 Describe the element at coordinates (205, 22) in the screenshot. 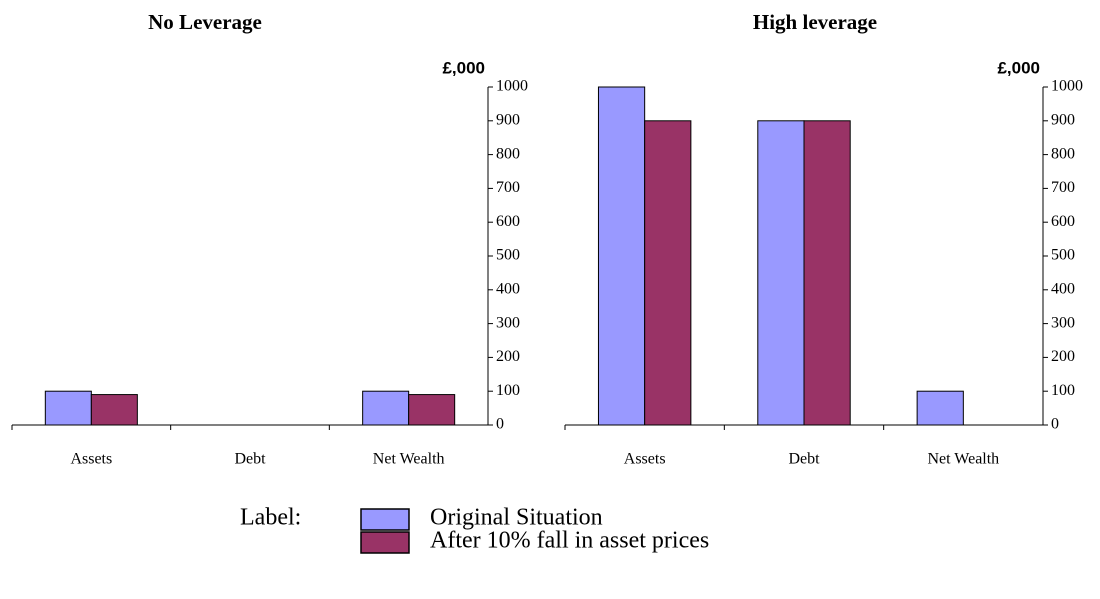

I see `chart-title: No Leverage` at that location.